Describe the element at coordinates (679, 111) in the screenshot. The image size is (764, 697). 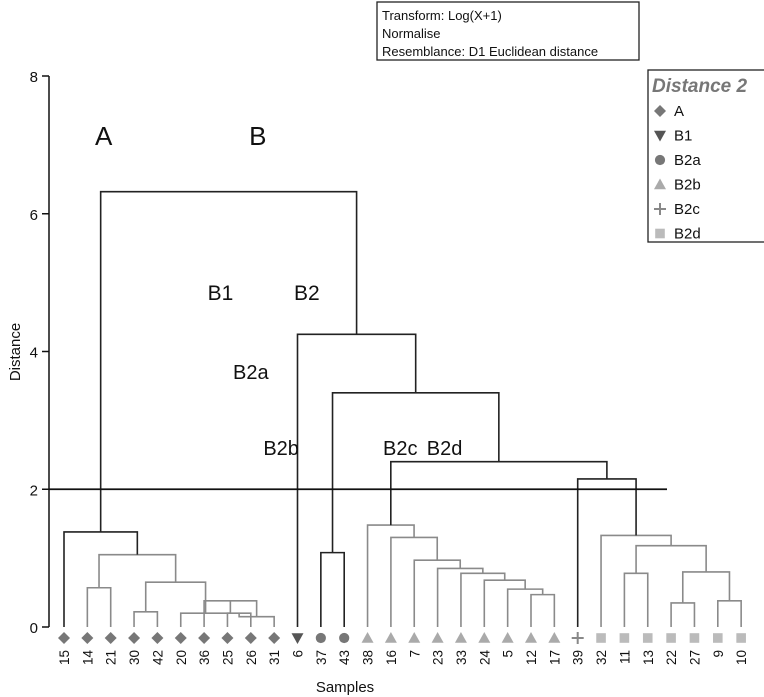
I see `legend-label: A` at that location.